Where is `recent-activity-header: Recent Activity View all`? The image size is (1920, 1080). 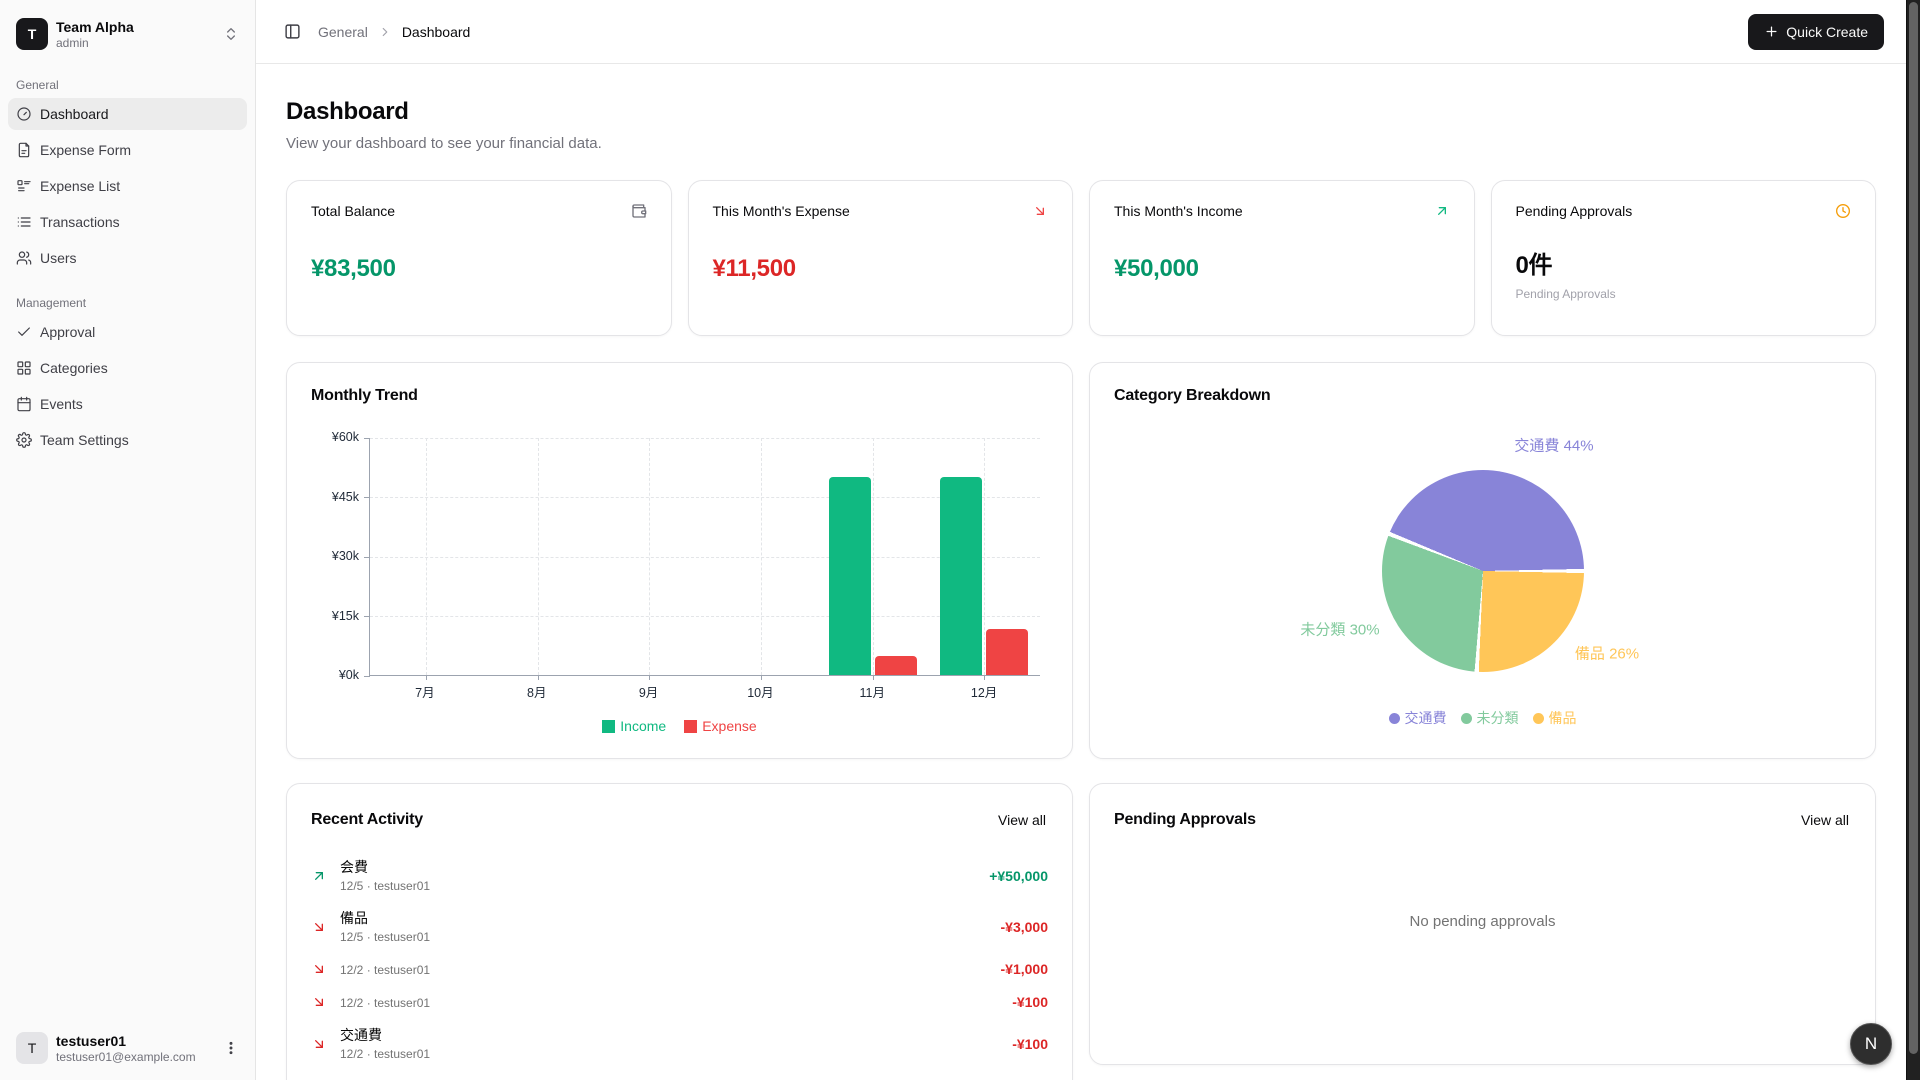
recent-activity-header: Recent Activity View all is located at coordinates (679, 820).